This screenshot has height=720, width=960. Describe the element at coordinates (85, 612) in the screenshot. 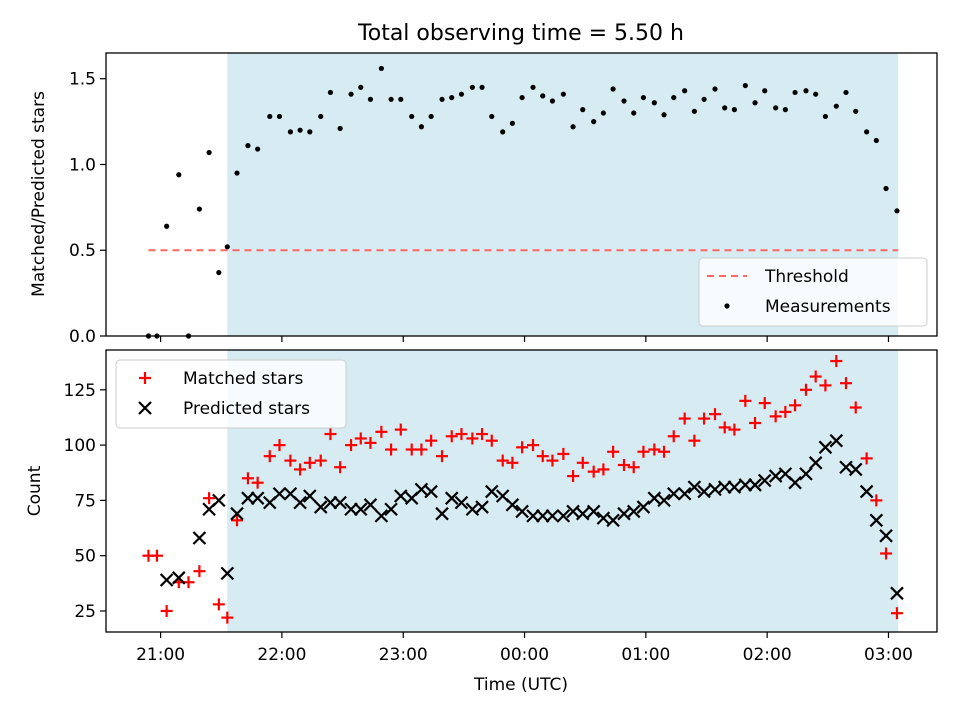

I see `y-tick-label: 25` at that location.